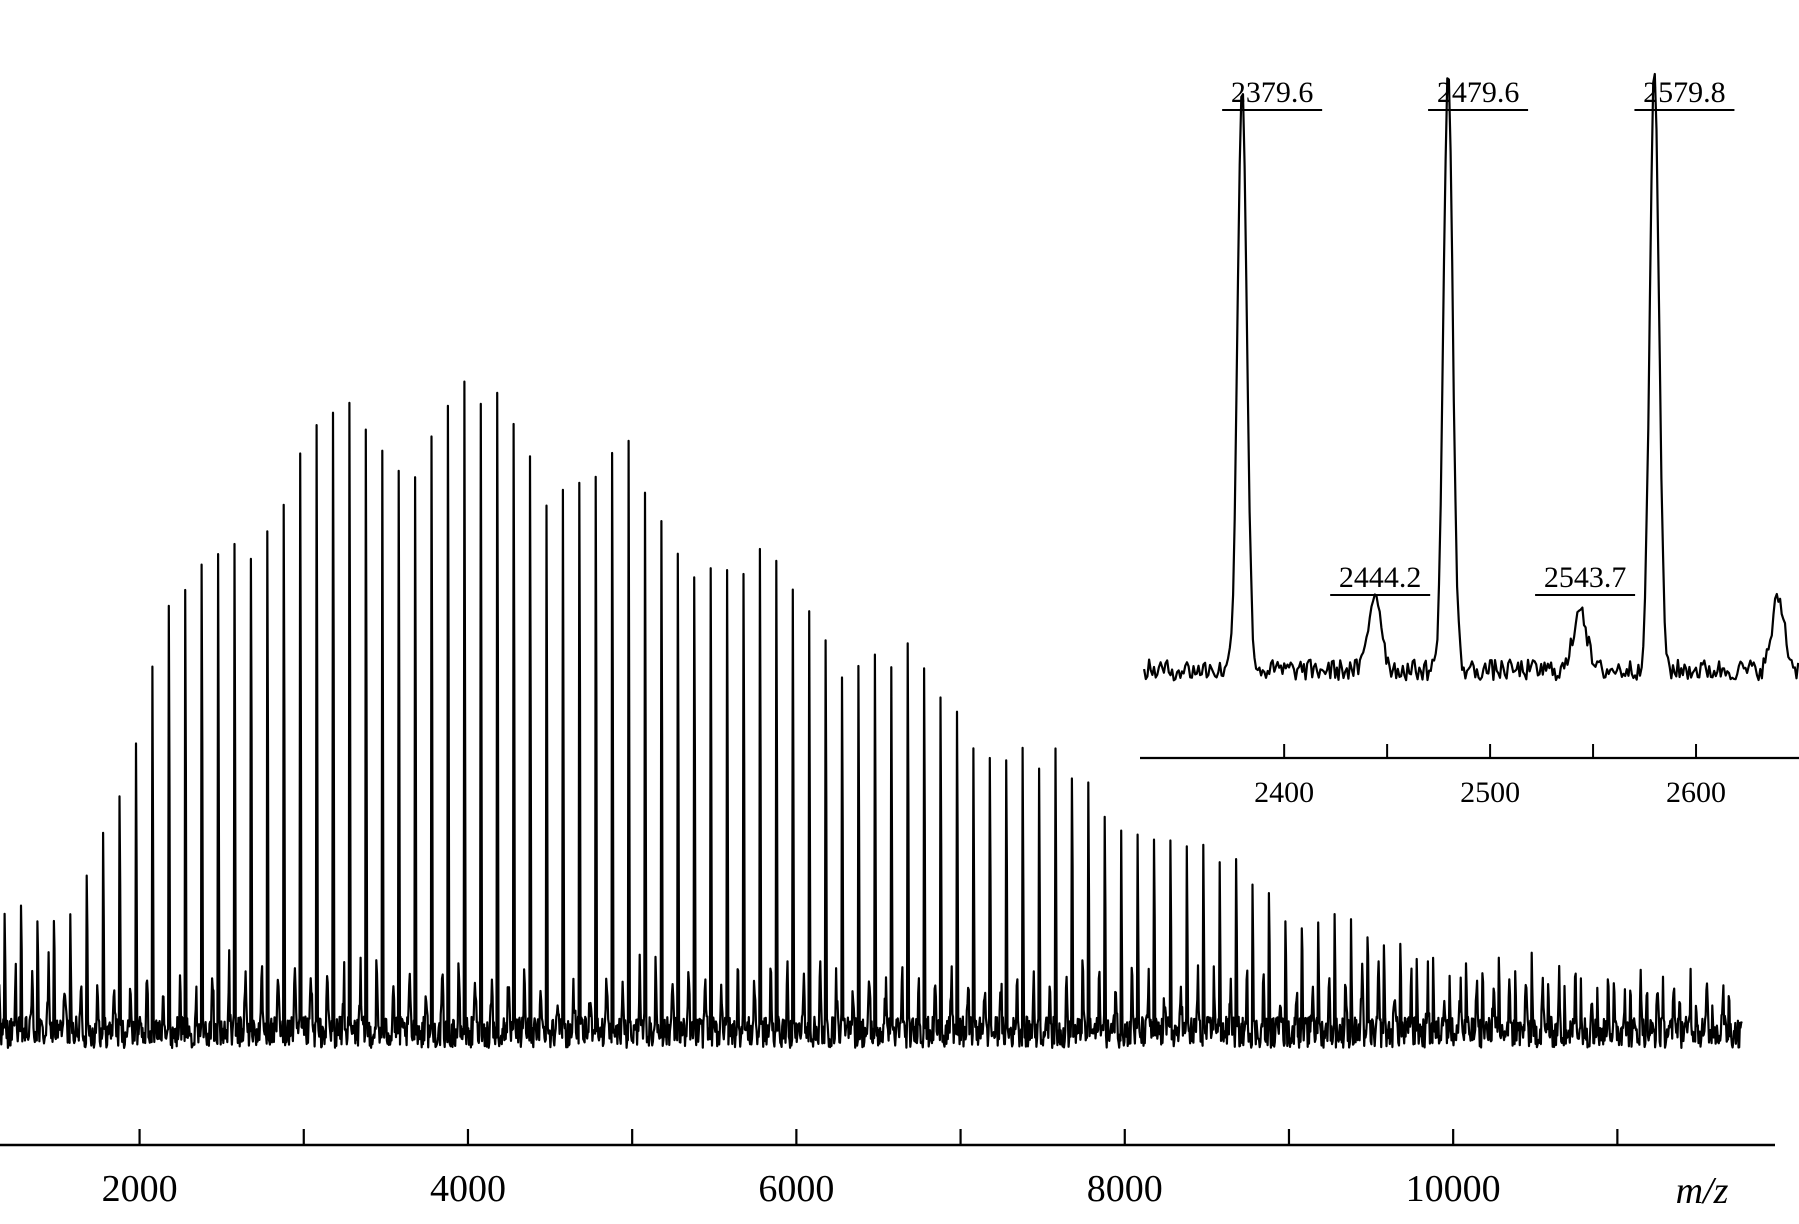 The width and height of the screenshot is (1799, 1224). Describe the element at coordinates (1585, 577) in the screenshot. I see `peak-label: 2543.7` at that location.